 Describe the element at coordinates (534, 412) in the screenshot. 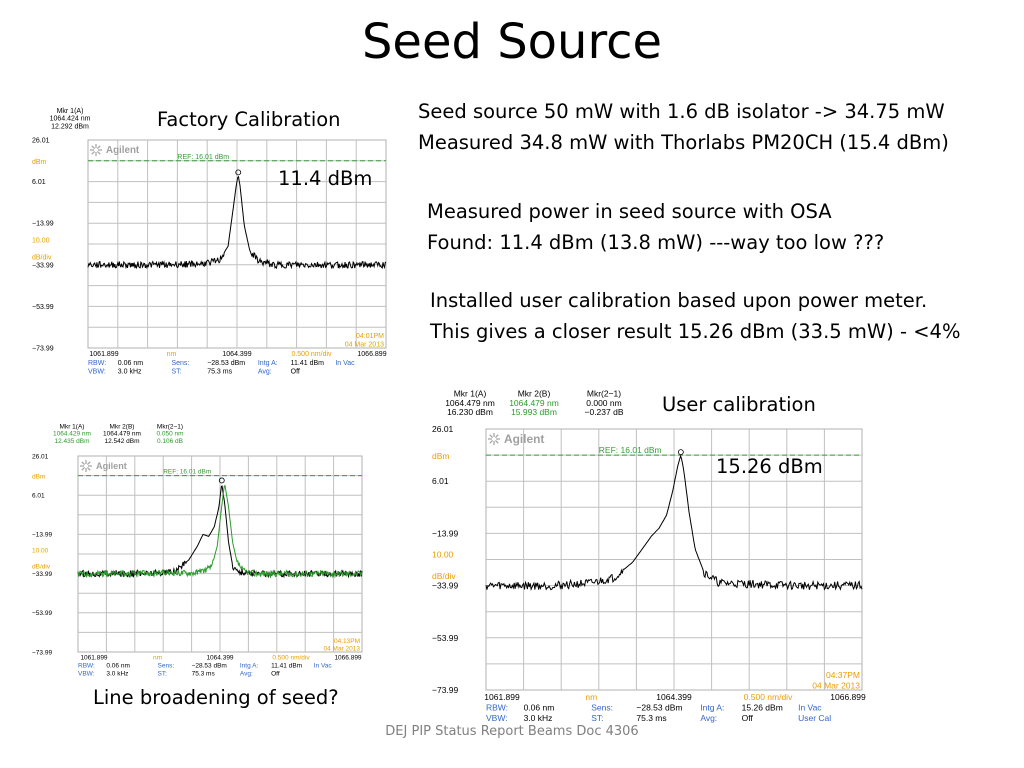

I see `marker-power: 15.993 dBm` at that location.